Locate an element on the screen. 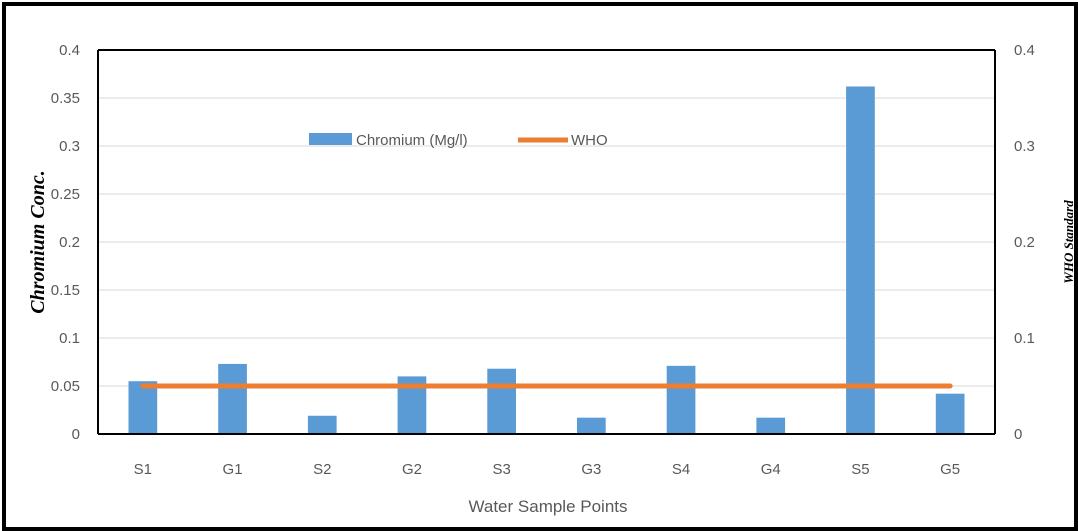 Image resolution: width=1078 pixels, height=531 pixels. x-tick-label: S4 is located at coordinates (681, 469).